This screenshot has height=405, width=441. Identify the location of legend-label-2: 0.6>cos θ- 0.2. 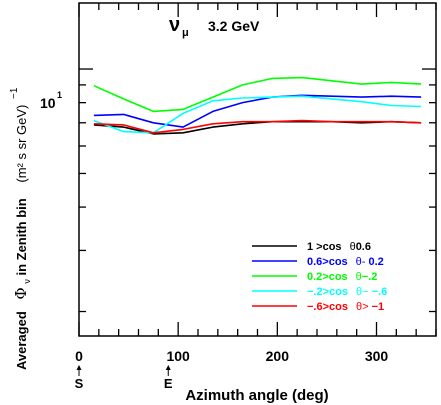
(345, 262).